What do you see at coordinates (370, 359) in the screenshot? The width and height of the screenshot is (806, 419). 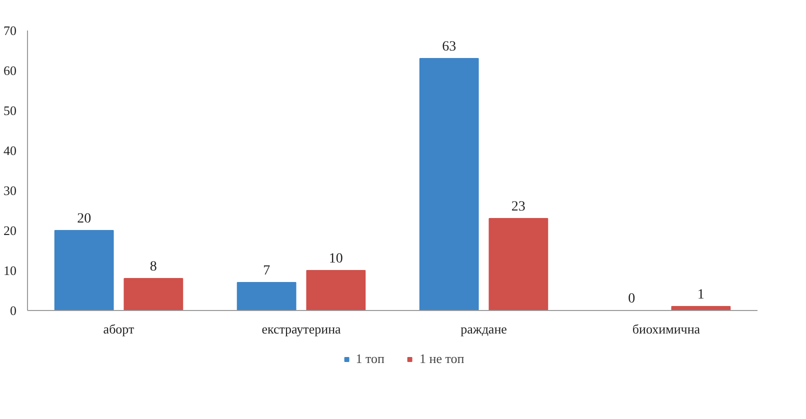 I see `legend-label: 1 топ` at bounding box center [370, 359].